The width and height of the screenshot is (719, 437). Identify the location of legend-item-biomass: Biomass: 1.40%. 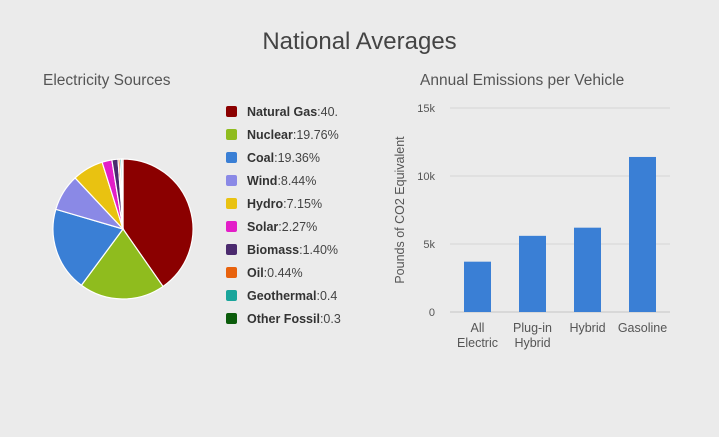
(286, 249).